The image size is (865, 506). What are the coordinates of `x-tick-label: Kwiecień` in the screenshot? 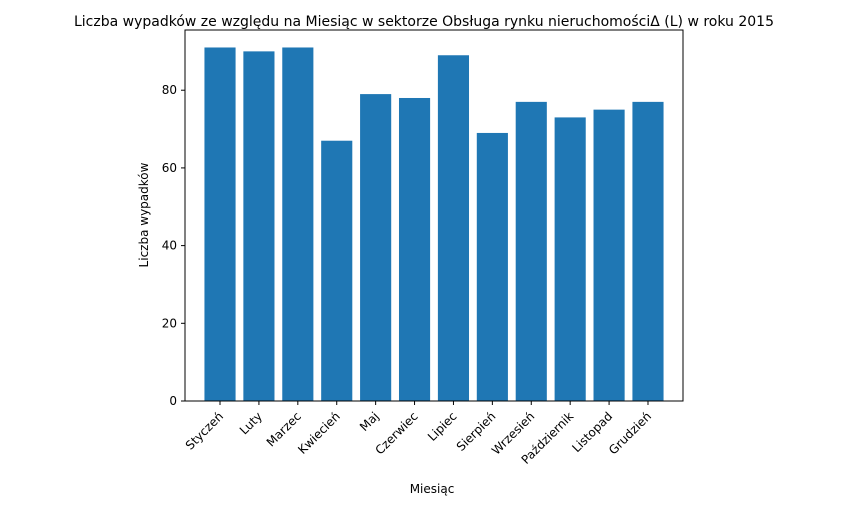 It's located at (319, 433).